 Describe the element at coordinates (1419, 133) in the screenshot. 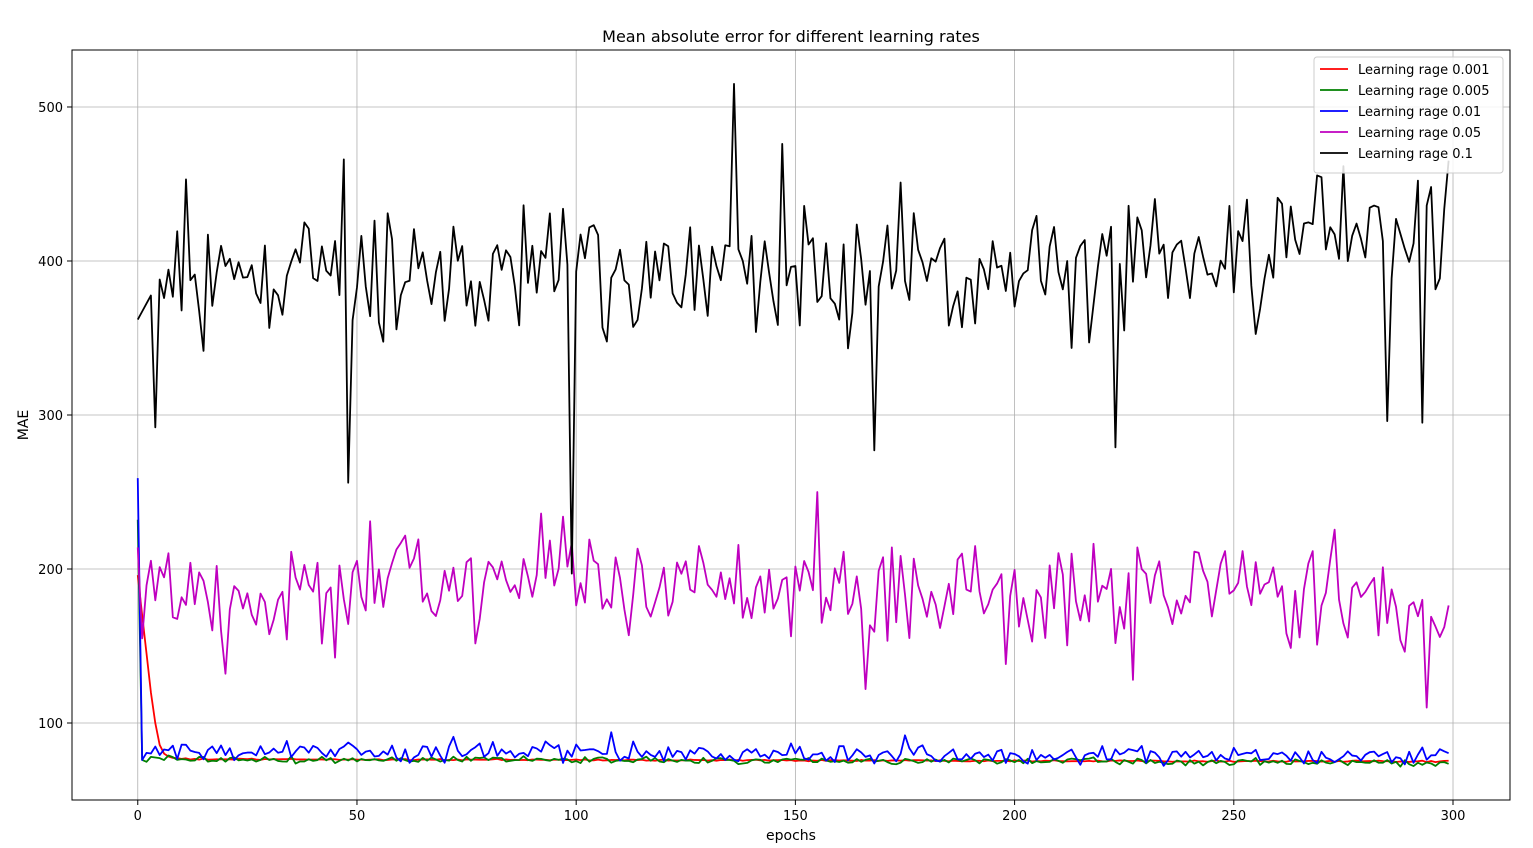

I see `legend-label: Learning rage 0.05` at that location.